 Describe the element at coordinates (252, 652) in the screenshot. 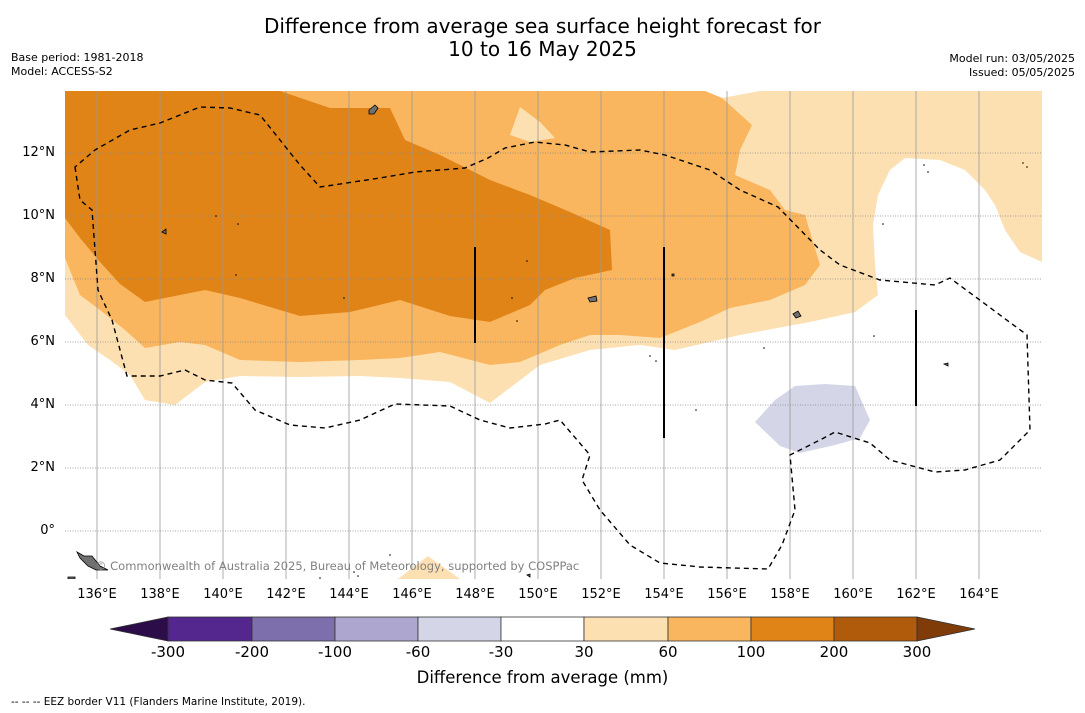

I see `colorbar-tick-label: -200` at that location.